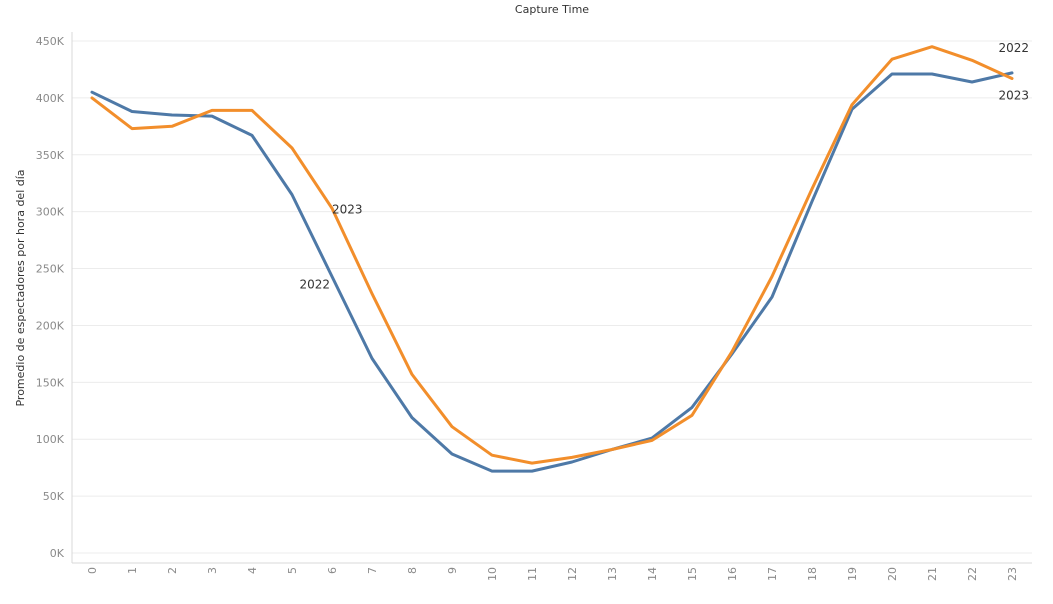 The width and height of the screenshot is (1053, 604). What do you see at coordinates (50, 98) in the screenshot?
I see `y-tick-label: 400K` at bounding box center [50, 98].